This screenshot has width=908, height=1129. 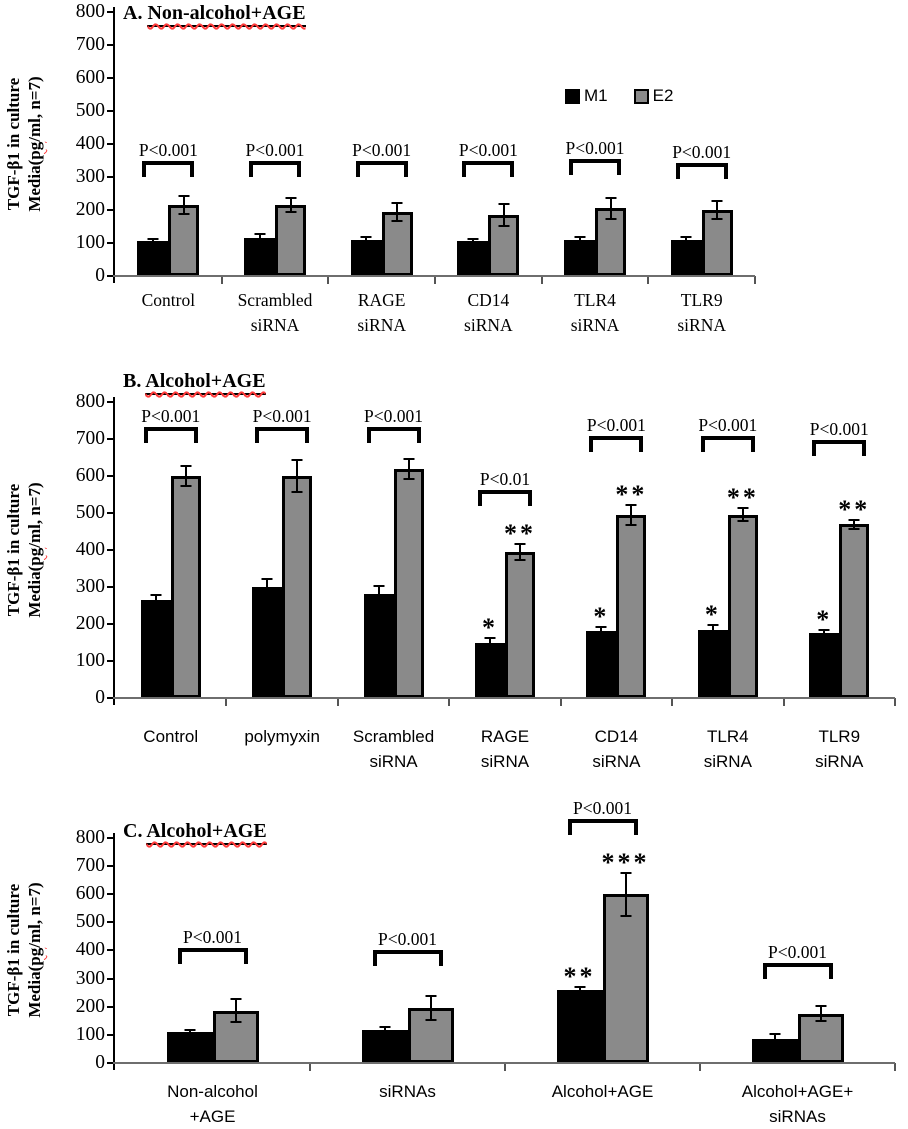 I want to click on y-axis-label-c: TGF-β1 in culture Media(pg/ml, n=7), so click(x=24, y=950).